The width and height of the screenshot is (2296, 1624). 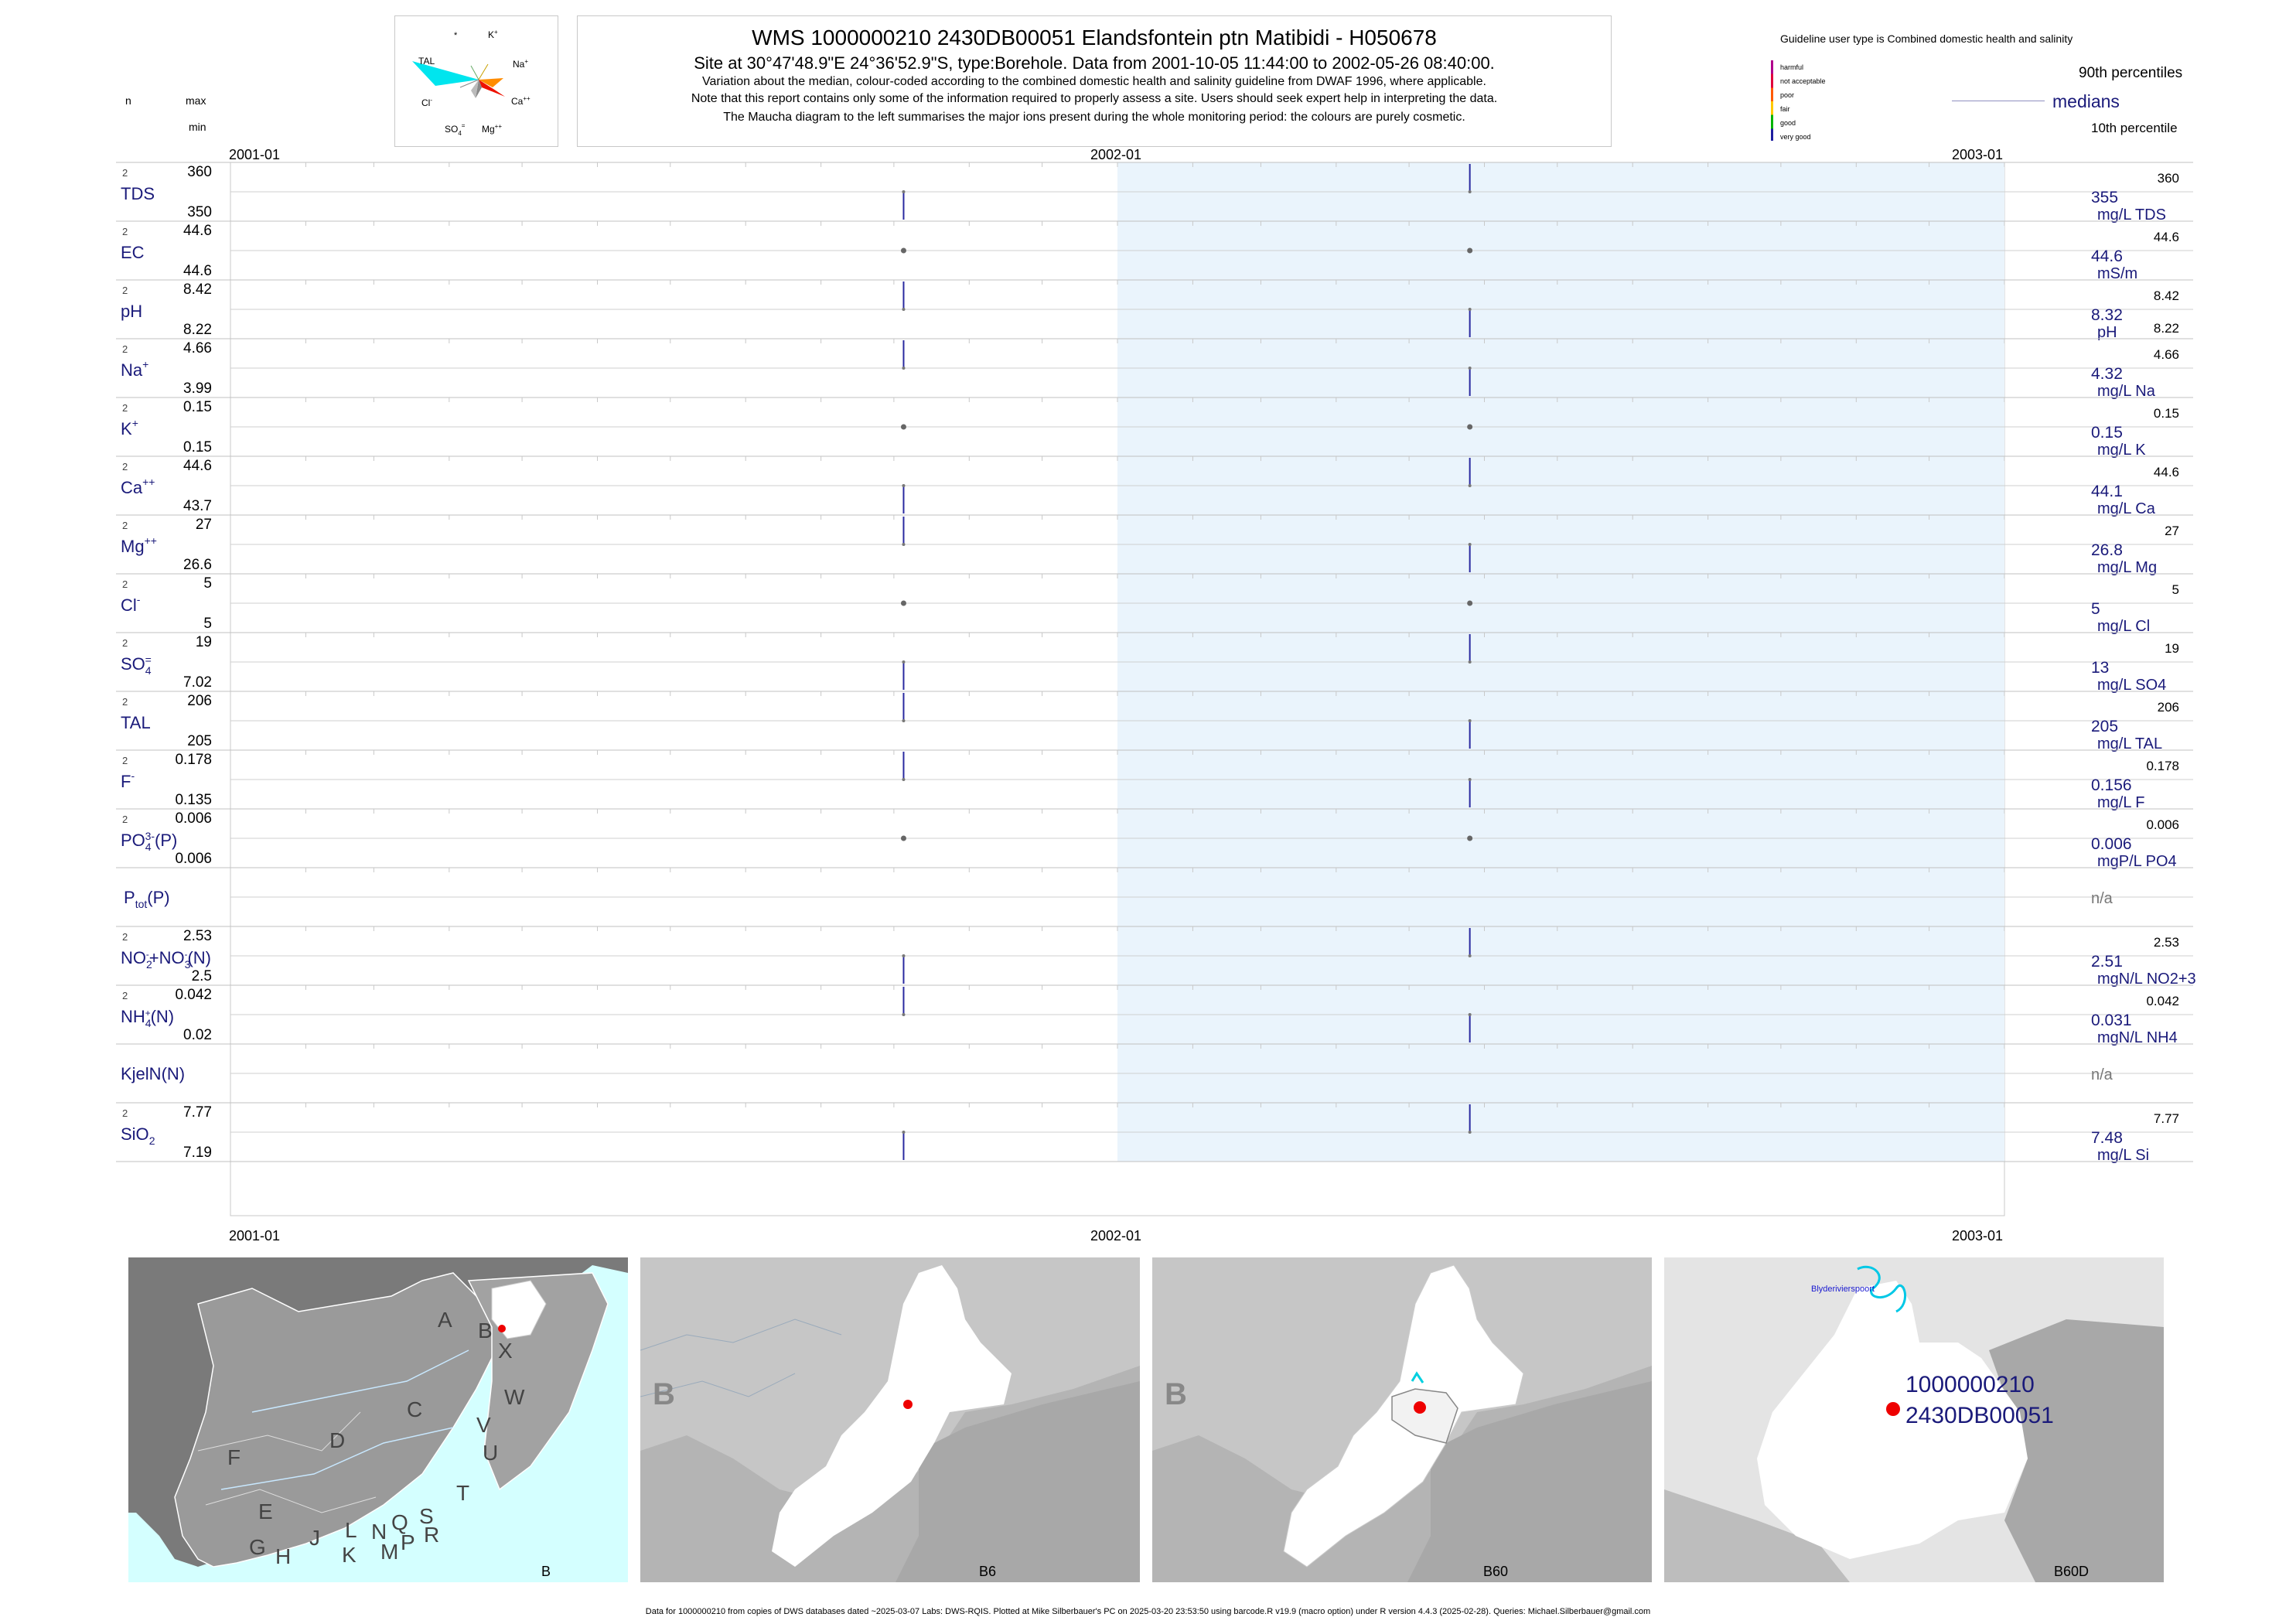 What do you see at coordinates (445, 73) in the screenshot?
I see `maucha-tal-wedge` at bounding box center [445, 73].